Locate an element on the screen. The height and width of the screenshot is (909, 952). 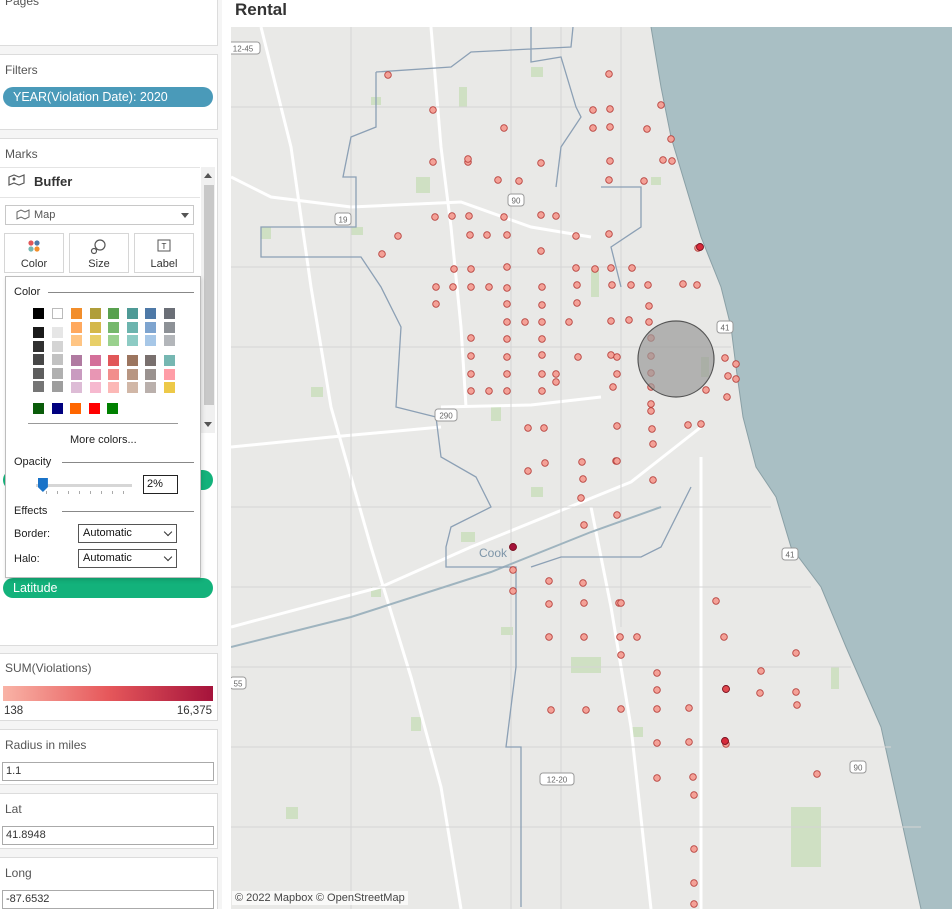
lat-input: 41.8948 is located at coordinates (108, 835).